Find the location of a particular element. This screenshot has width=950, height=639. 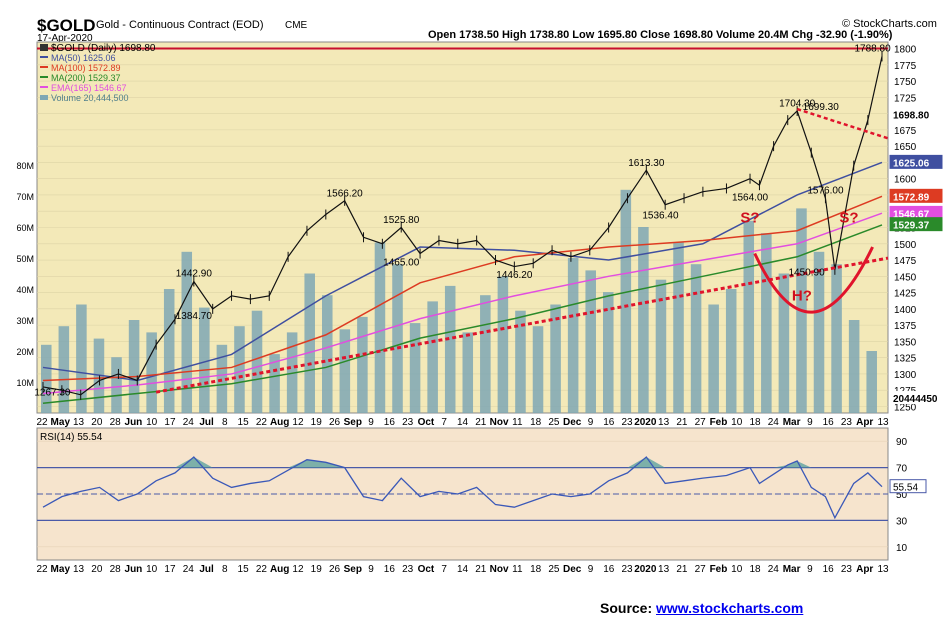

neckline-line is located at coordinates (842, 123).